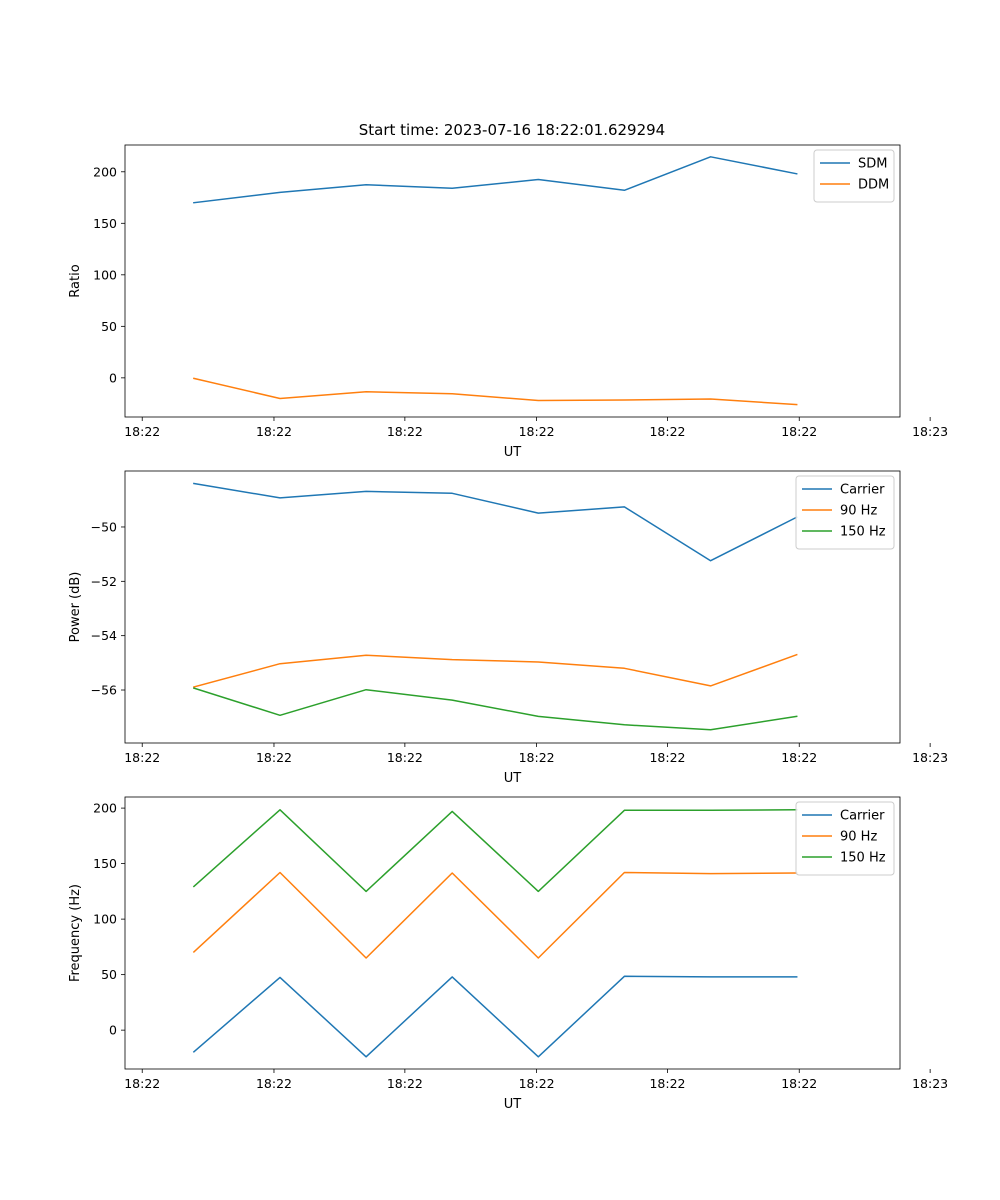  What do you see at coordinates (75, 280) in the screenshot?
I see `y-axis-label: Ratio` at bounding box center [75, 280].